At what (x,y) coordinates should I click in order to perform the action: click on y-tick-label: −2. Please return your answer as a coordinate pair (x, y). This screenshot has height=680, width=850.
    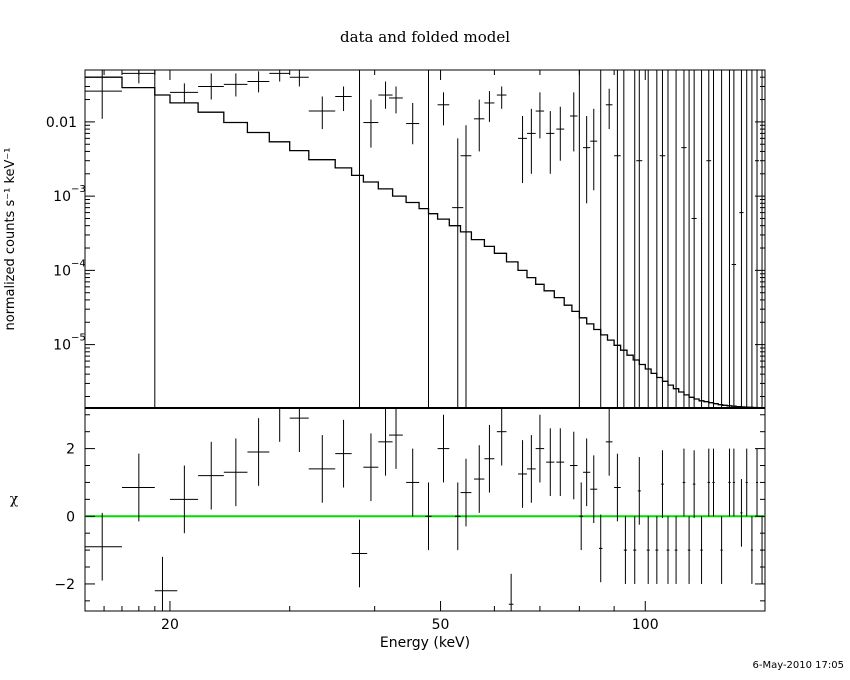
    Looking at the image, I should click on (64, 585).